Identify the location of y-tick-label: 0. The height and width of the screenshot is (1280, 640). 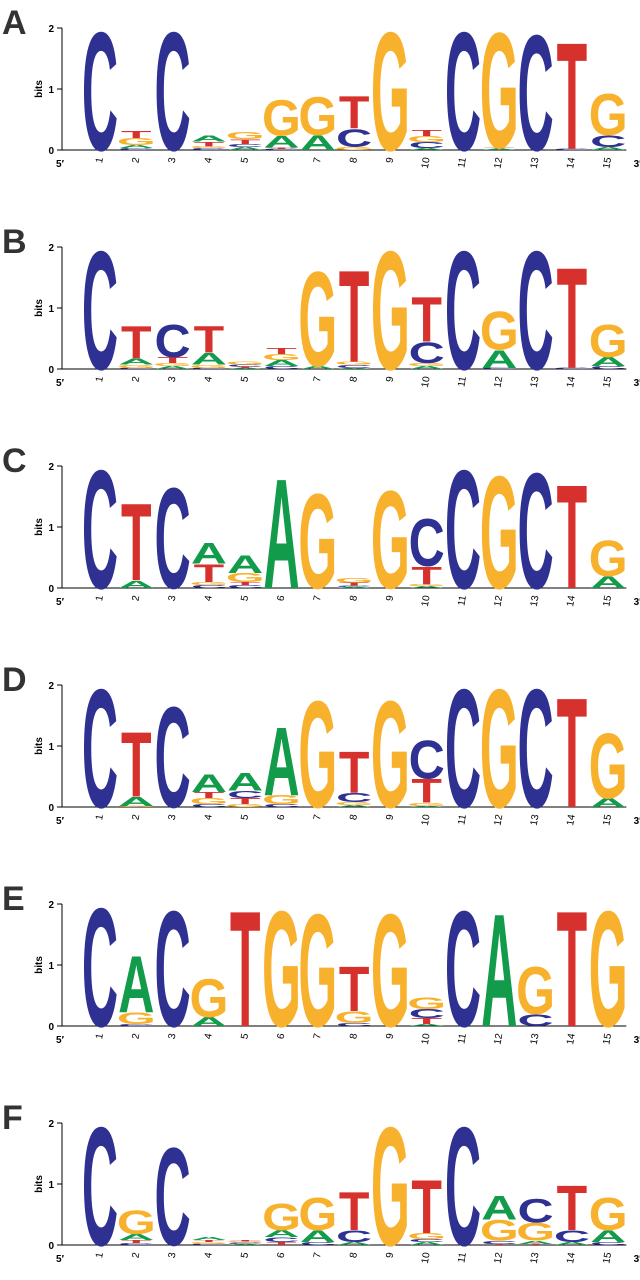
(51, 1246).